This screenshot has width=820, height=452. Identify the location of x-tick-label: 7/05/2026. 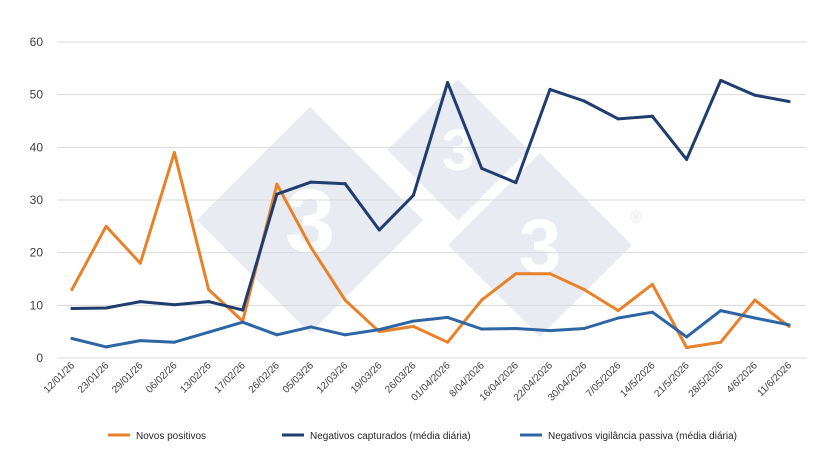
(604, 380).